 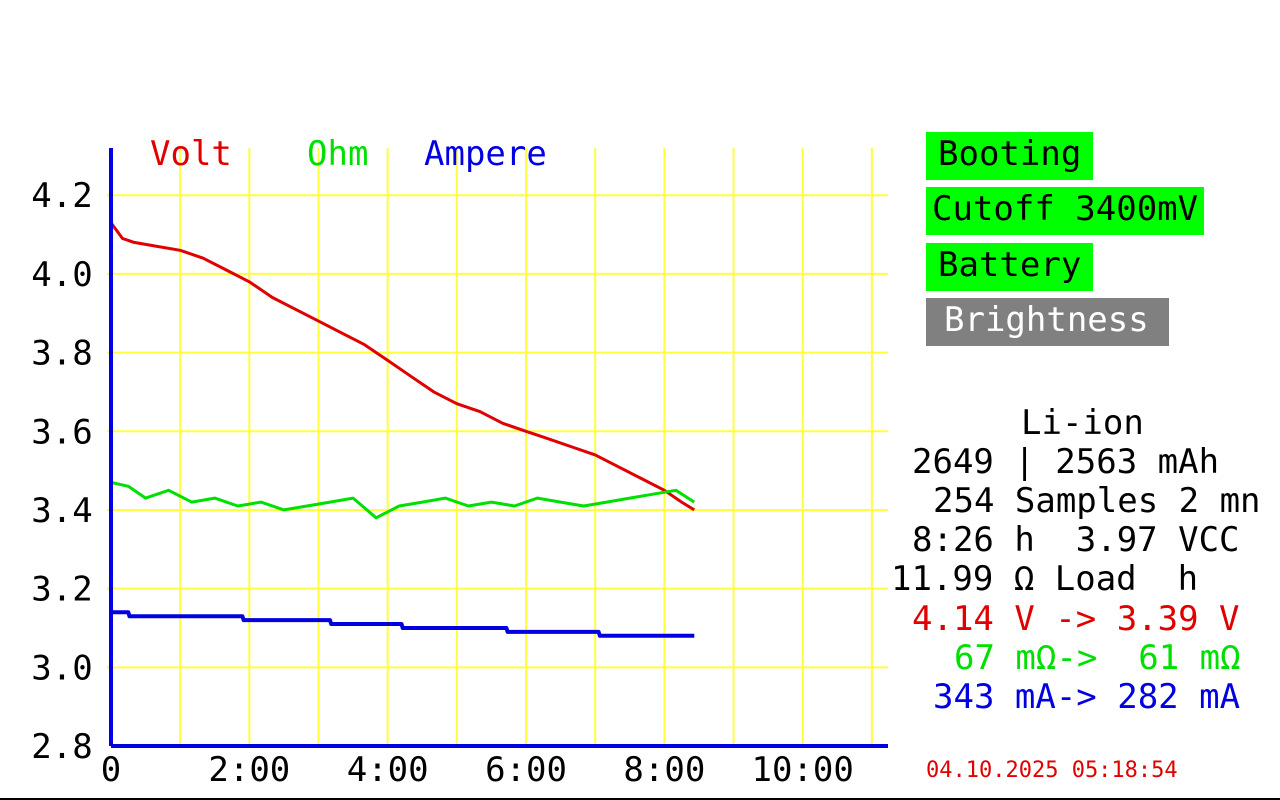 I want to click on chart-legend: Volt Ohm Ampere, so click(x=348, y=154).